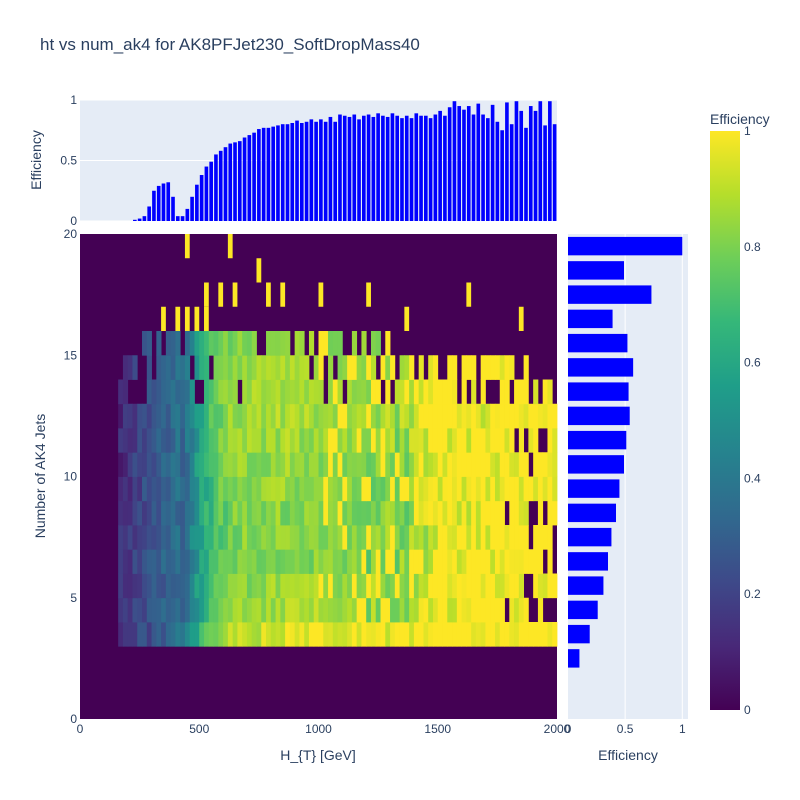  What do you see at coordinates (437, 729) in the screenshot?
I see `heatmap-x-tick-label: 1500` at bounding box center [437, 729].